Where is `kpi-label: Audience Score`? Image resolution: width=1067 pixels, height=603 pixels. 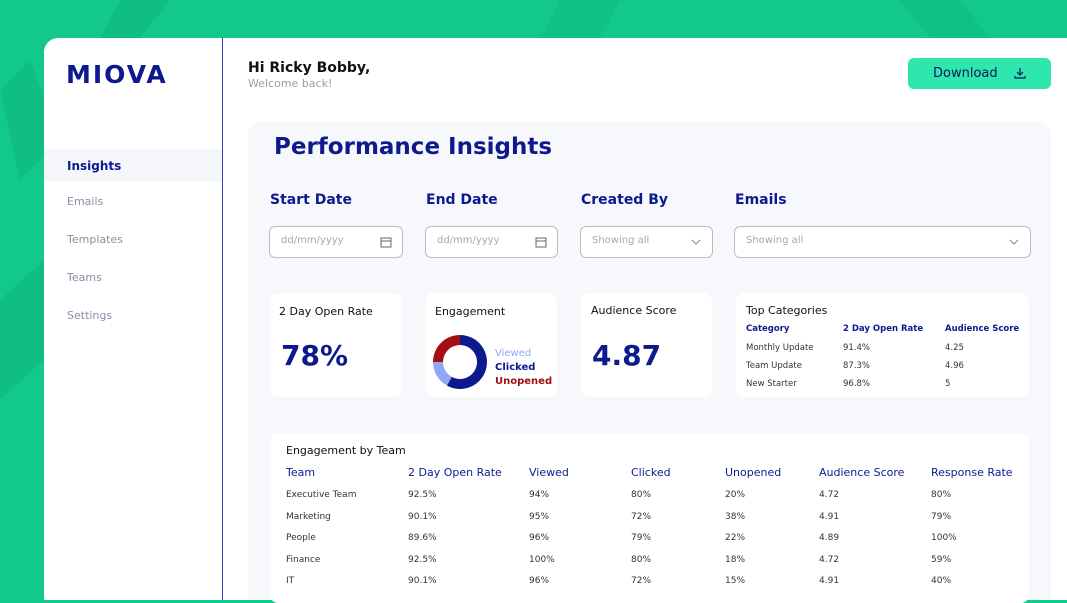 kpi-label: Audience Score is located at coordinates (634, 310).